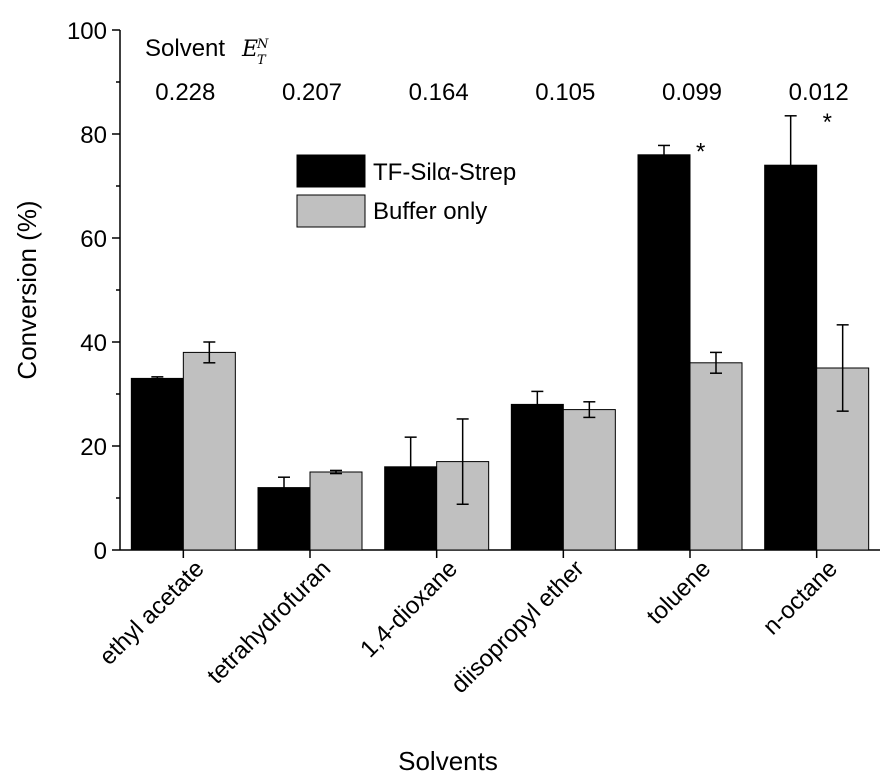 This screenshot has height=774, width=889. Describe the element at coordinates (764, 137) in the screenshot. I see `significance-marks: **` at that location.